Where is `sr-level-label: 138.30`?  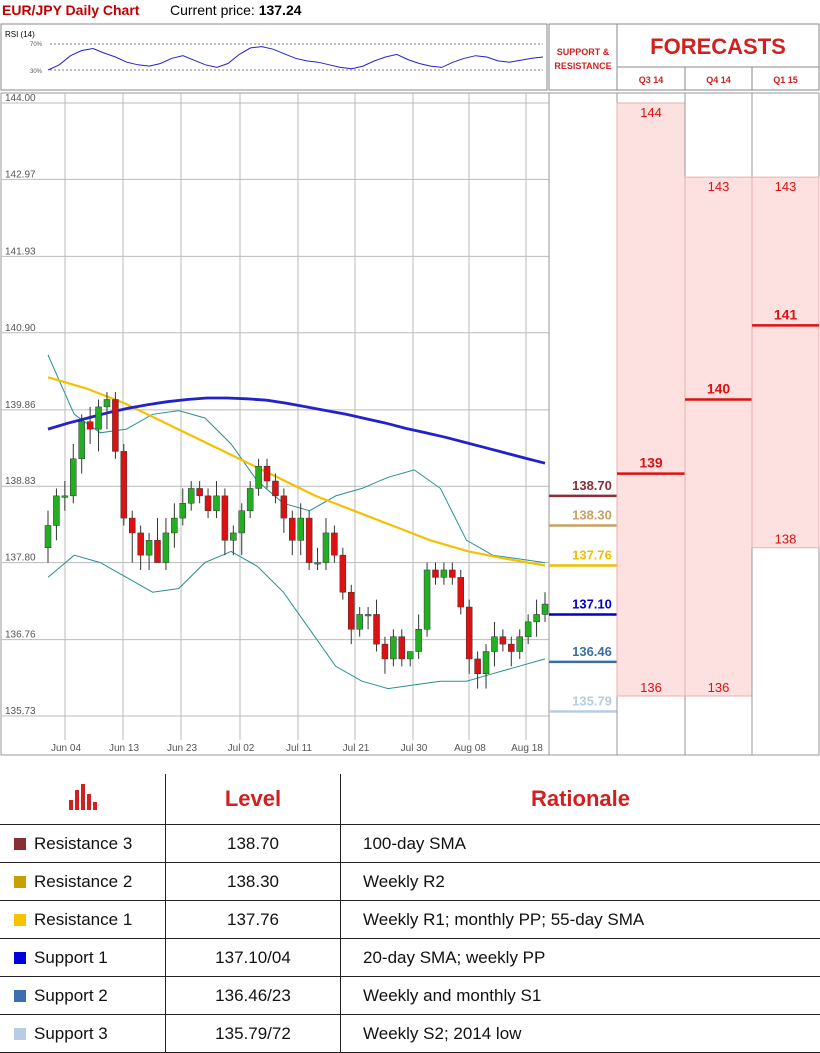
sr-level-label: 138.30 is located at coordinates (592, 515).